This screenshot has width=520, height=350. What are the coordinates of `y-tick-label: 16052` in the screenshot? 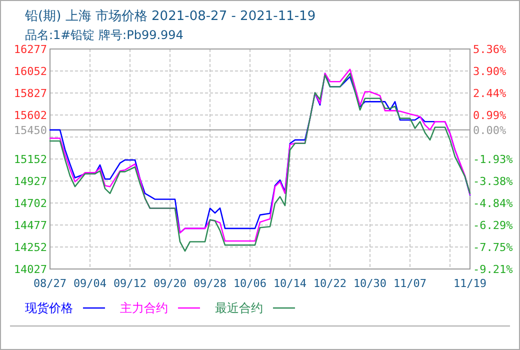 It's located at (30, 71).